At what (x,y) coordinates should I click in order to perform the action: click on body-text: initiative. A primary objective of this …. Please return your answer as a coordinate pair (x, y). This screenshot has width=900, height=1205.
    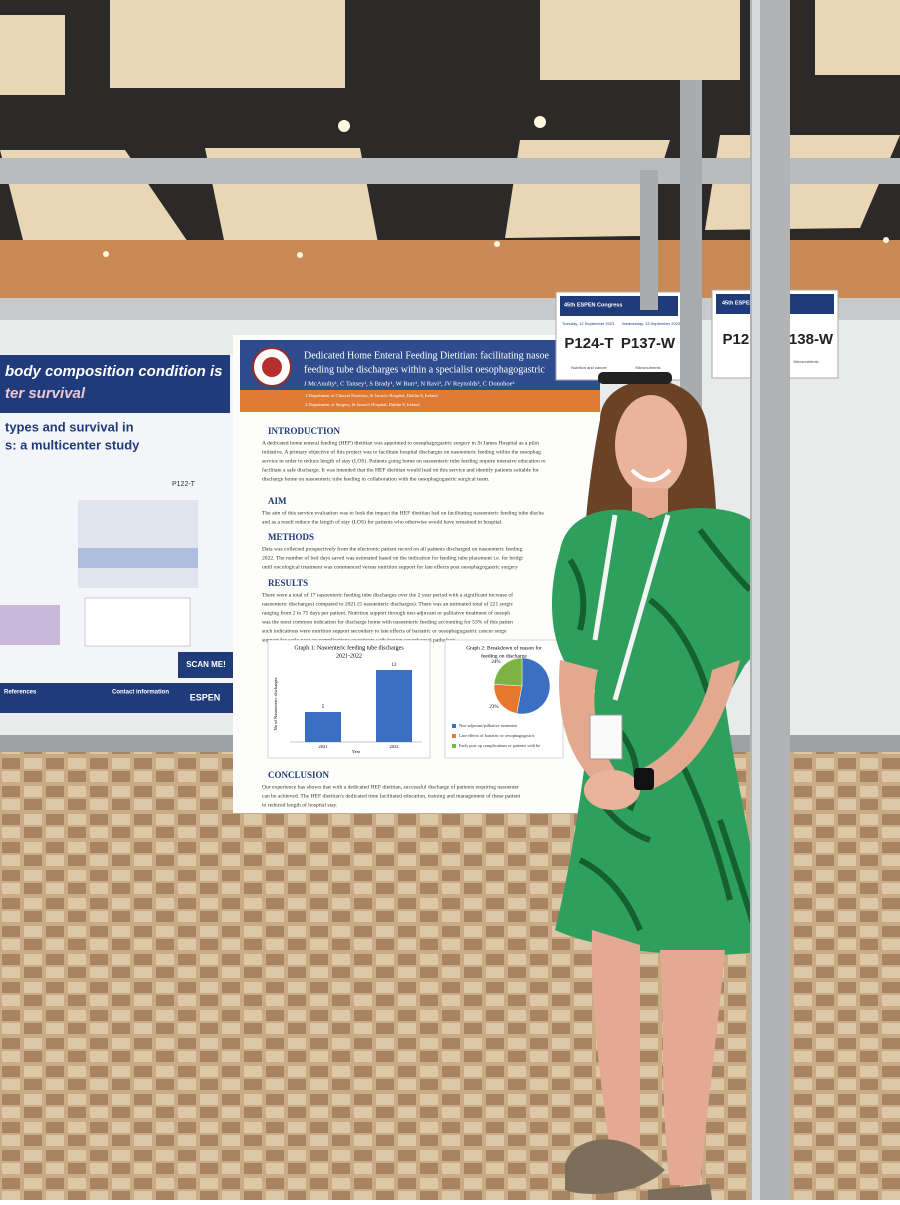
    Looking at the image, I should click on (401, 451).